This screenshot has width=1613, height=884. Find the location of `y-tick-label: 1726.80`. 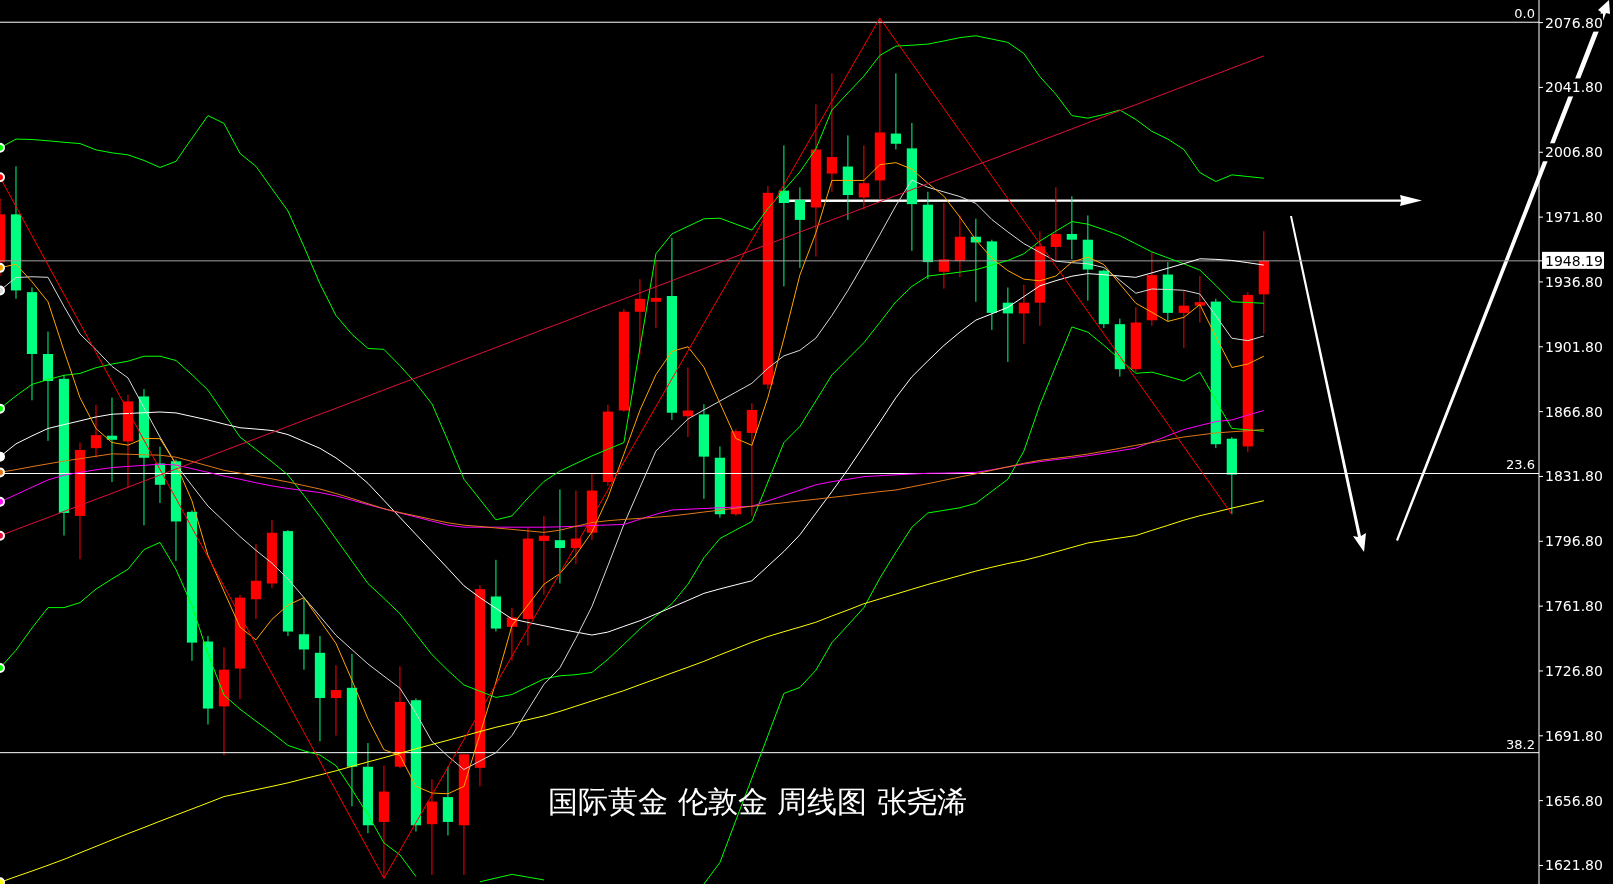

y-tick-label: 1726.80 is located at coordinates (1574, 670).